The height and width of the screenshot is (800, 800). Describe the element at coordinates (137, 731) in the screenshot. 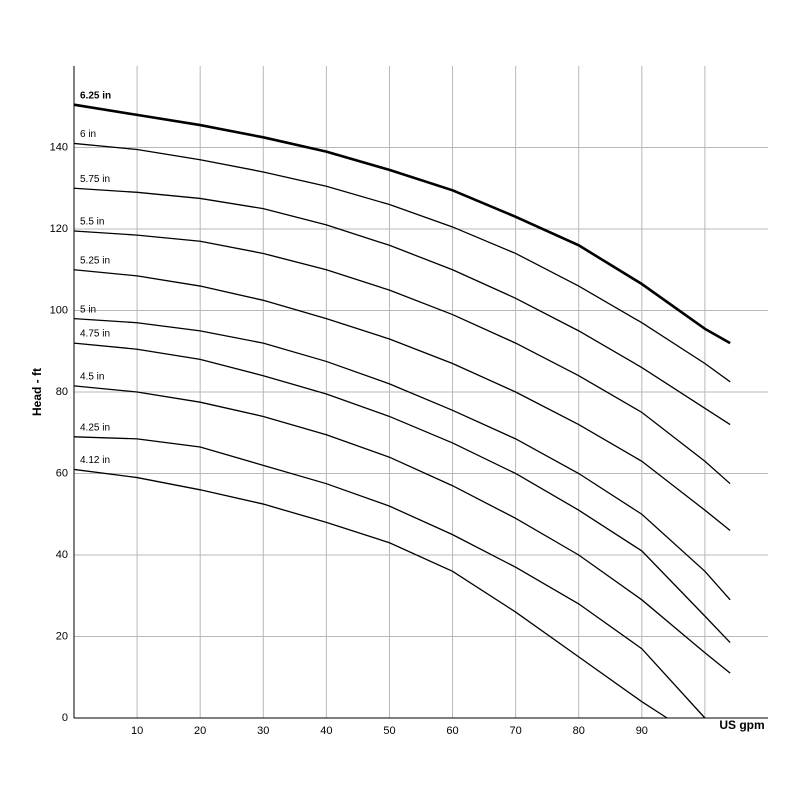

I see `x-tick-label: 10` at that location.